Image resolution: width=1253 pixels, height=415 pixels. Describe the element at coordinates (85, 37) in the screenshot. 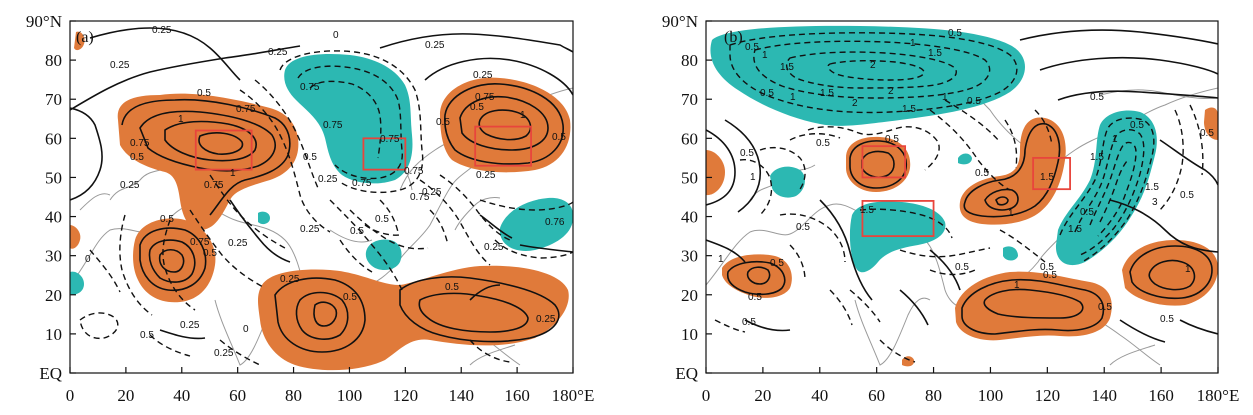

I see `panel-a-label: (a)` at that location.